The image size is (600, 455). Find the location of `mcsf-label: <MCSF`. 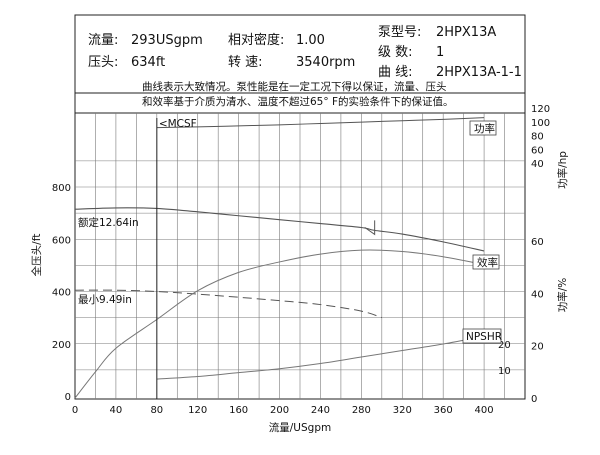

mcsf-label: <MCSF is located at coordinates (178, 124).